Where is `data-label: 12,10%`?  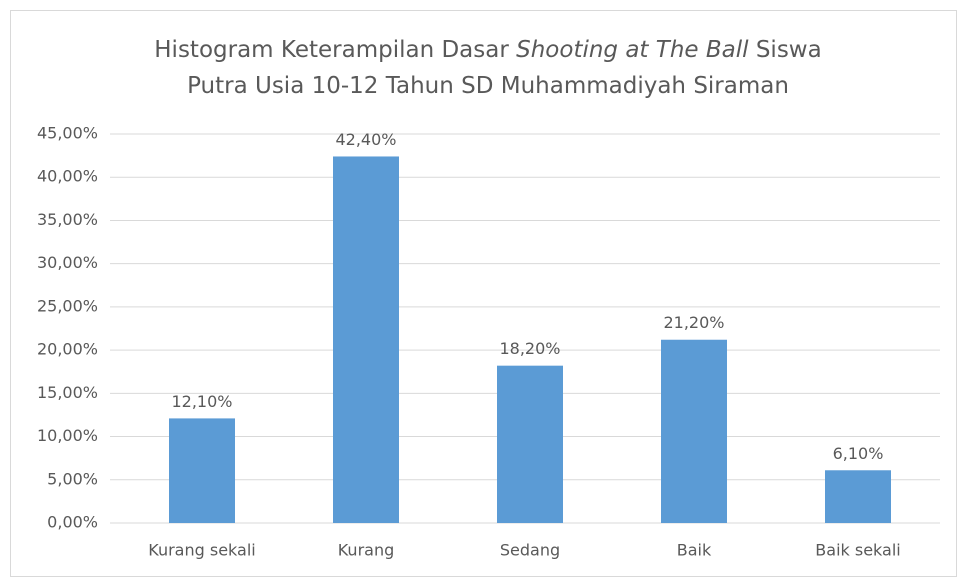 data-label: 12,10% is located at coordinates (201, 401).